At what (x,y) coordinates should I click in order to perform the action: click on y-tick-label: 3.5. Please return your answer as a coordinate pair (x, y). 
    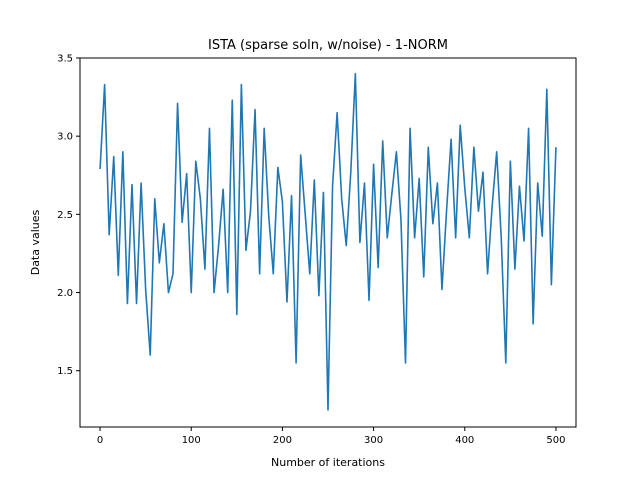
    Looking at the image, I should click on (65, 59).